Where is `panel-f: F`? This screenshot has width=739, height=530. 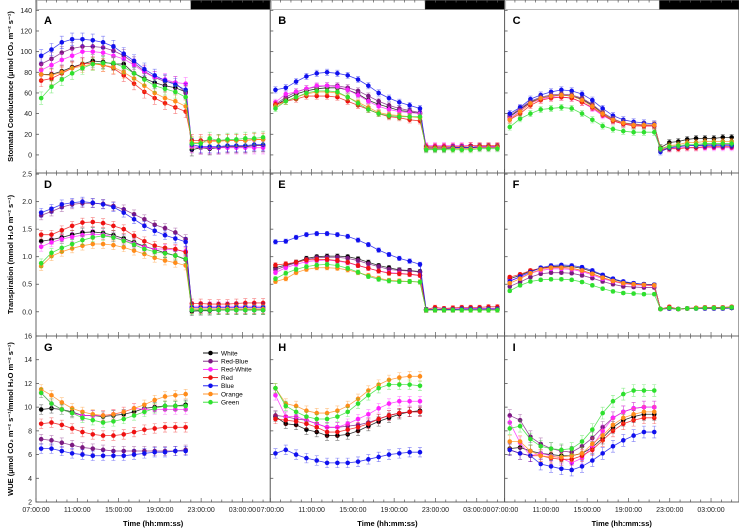
panel-f: F is located at coordinates (621, 254).